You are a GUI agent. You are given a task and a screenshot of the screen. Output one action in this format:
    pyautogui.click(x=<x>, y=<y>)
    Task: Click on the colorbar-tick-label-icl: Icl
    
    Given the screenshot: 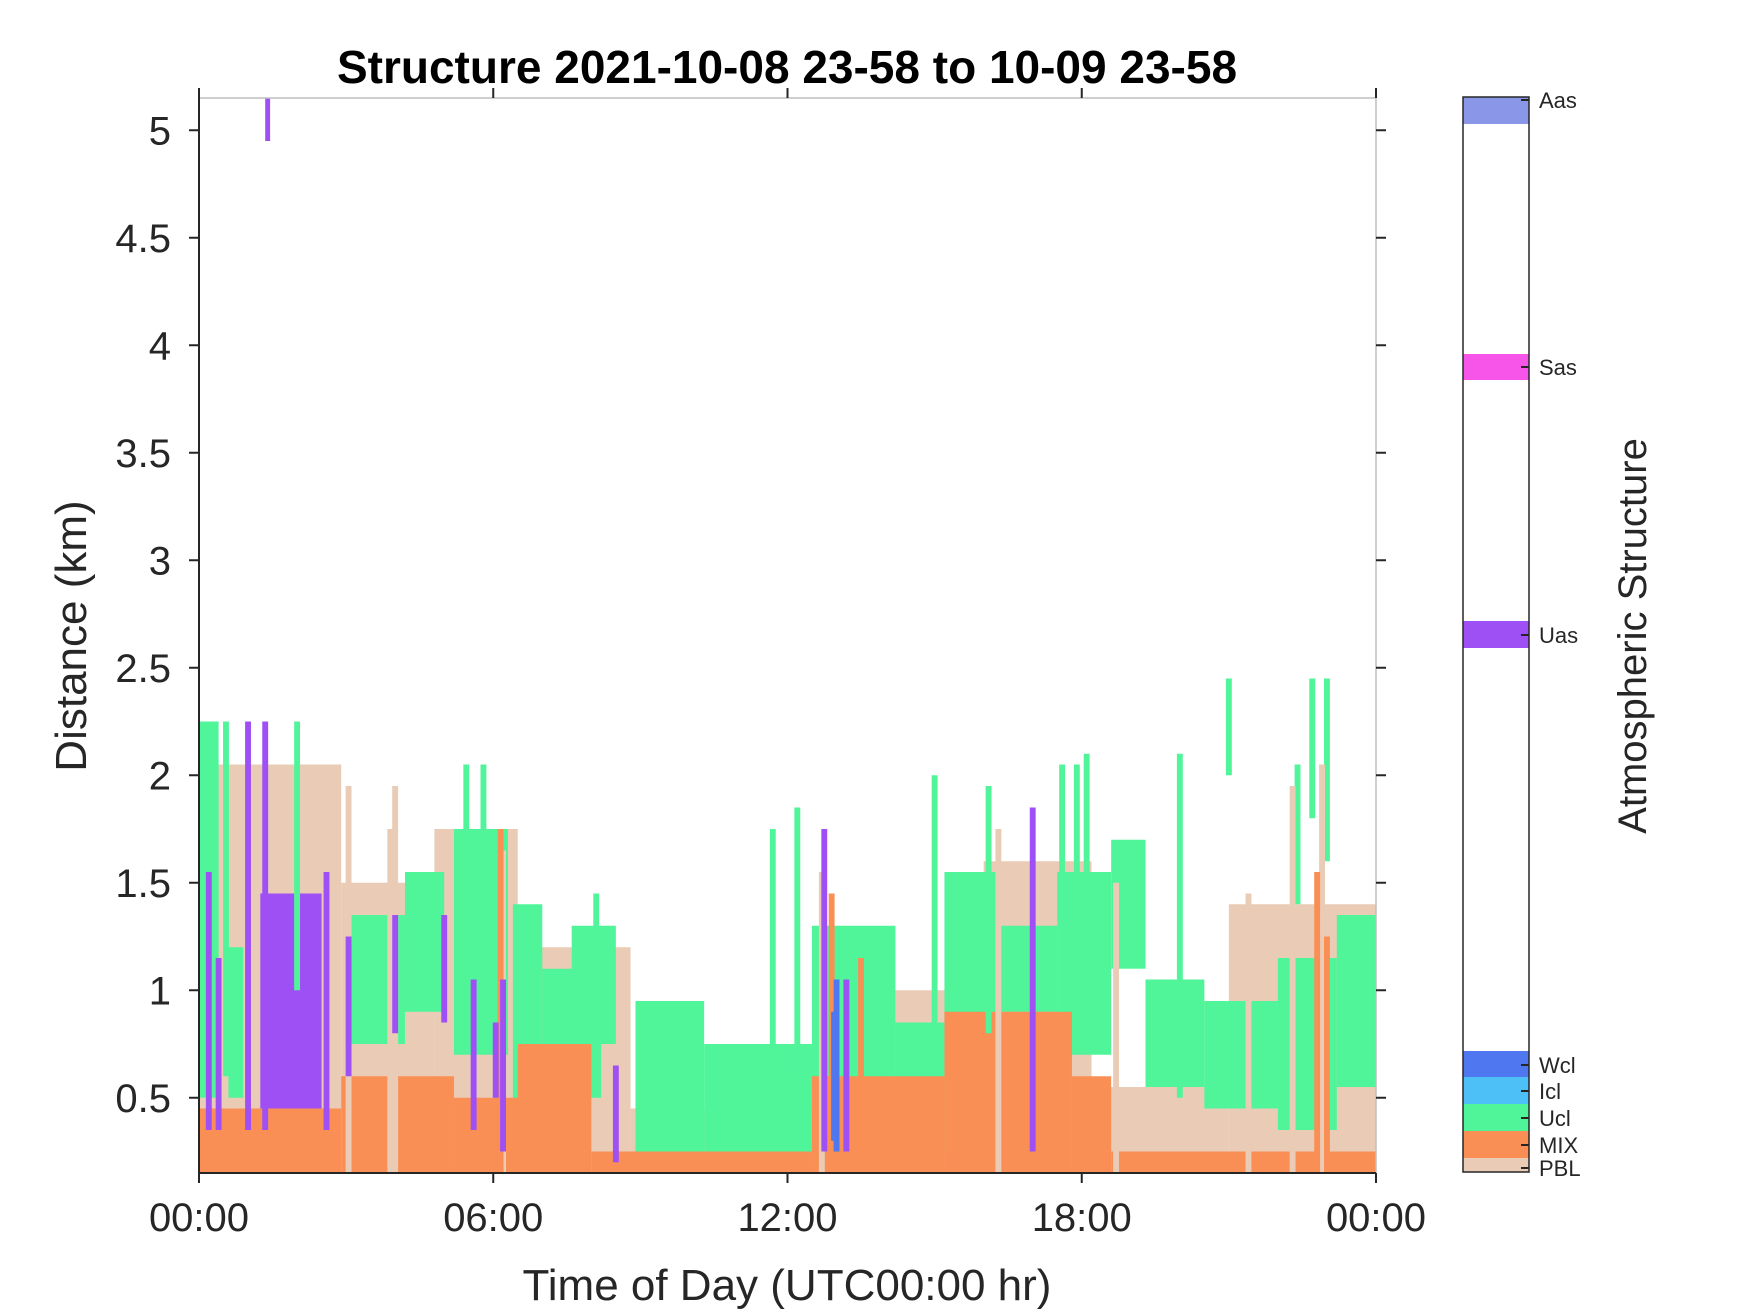 What is the action you would take?
    pyautogui.click(x=1550, y=1091)
    